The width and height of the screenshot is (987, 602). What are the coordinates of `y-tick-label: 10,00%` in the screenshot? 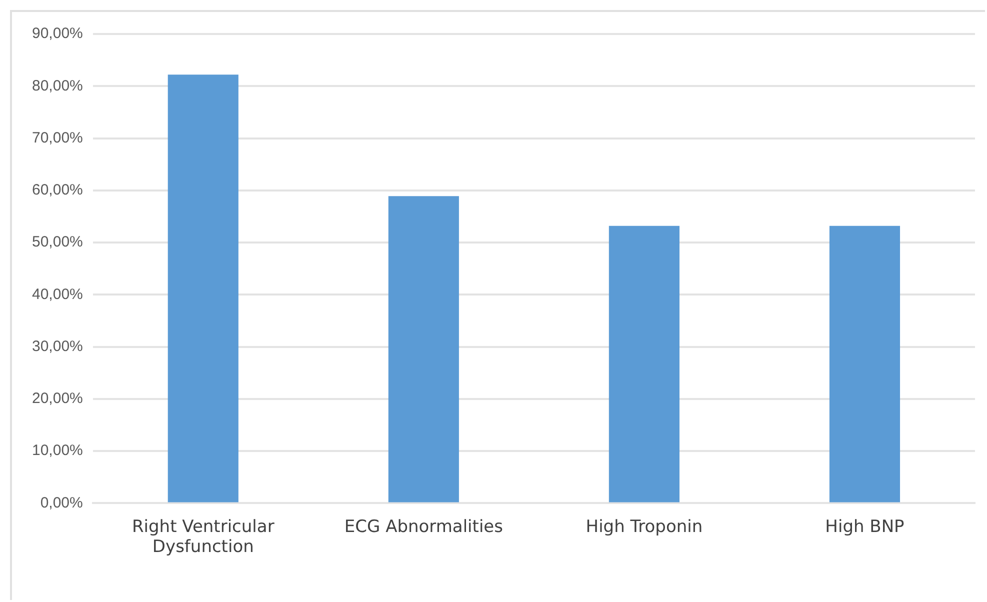 It's located at (57, 451).